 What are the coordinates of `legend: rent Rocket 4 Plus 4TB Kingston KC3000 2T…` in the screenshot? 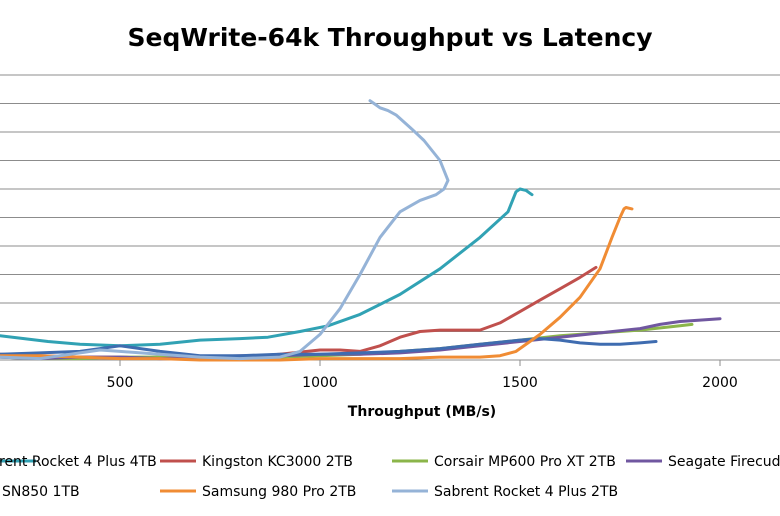 It's located at (390, 477).